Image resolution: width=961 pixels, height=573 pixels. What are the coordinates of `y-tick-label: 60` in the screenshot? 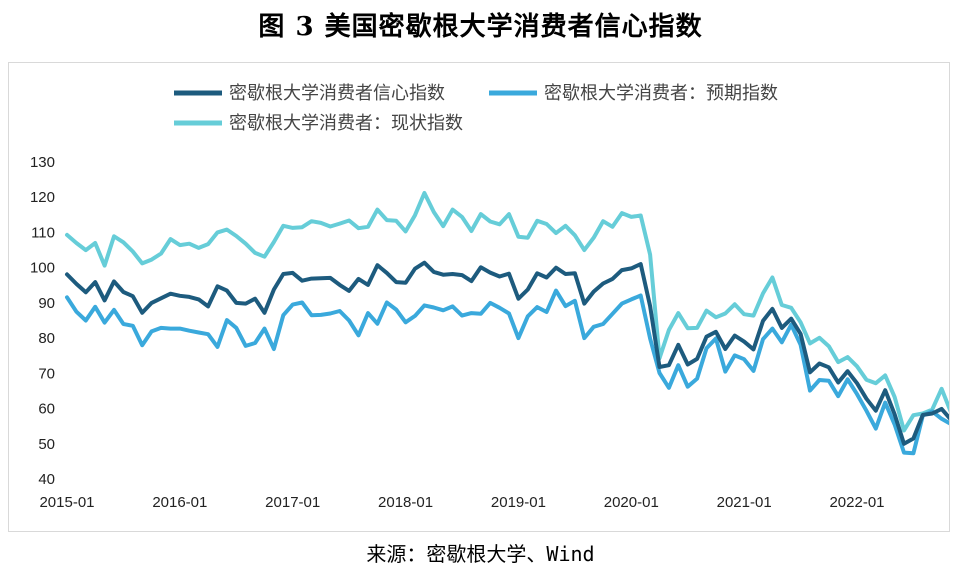 It's located at (46, 409).